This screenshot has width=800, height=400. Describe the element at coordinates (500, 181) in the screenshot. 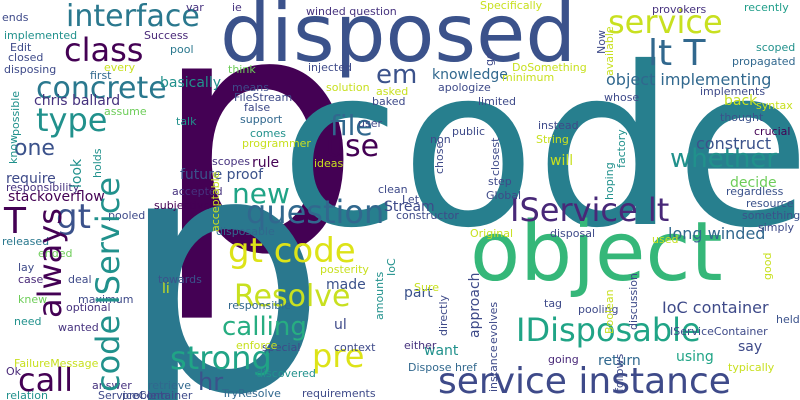

I see `word-cloud-word: step` at that location.